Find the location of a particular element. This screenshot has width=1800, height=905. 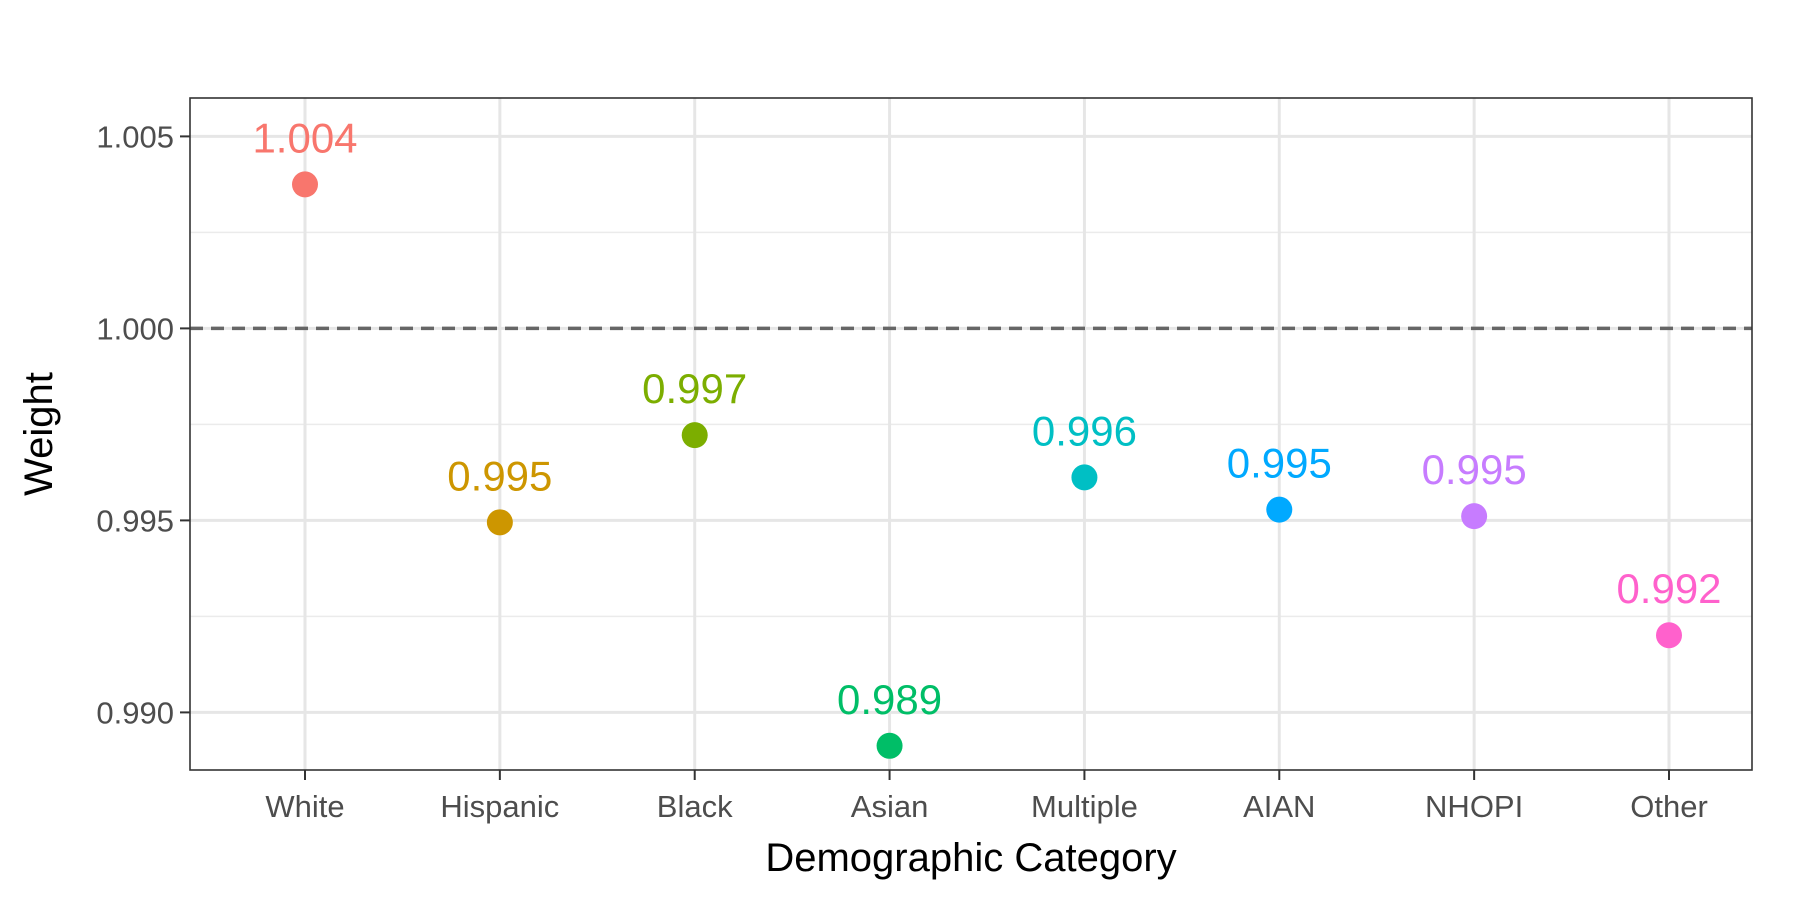

x-tick-label: Hispanic is located at coordinates (499, 806).